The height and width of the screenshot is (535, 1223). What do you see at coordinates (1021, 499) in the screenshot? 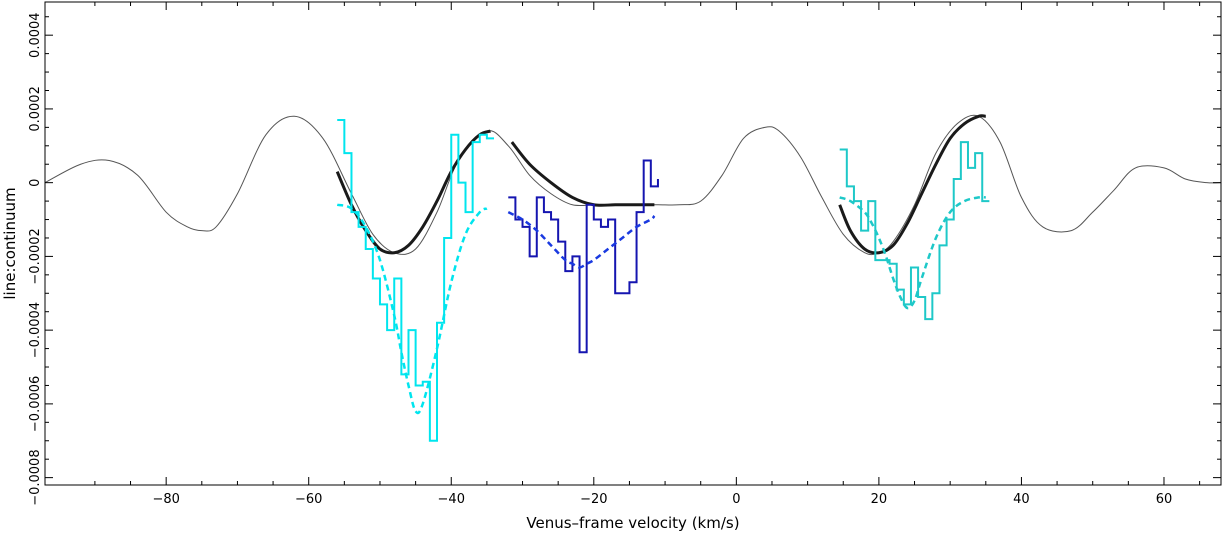
I see `x-tick-label: 40` at bounding box center [1021, 499].